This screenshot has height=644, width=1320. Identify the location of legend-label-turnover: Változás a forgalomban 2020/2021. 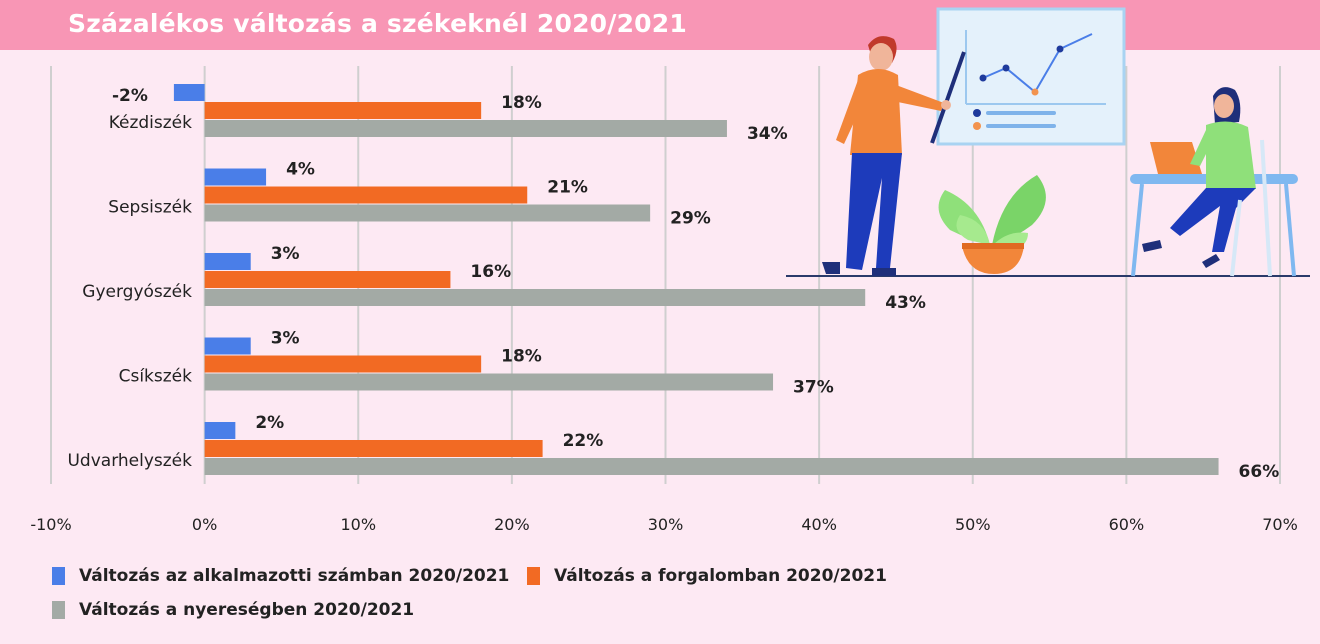
(720, 576).